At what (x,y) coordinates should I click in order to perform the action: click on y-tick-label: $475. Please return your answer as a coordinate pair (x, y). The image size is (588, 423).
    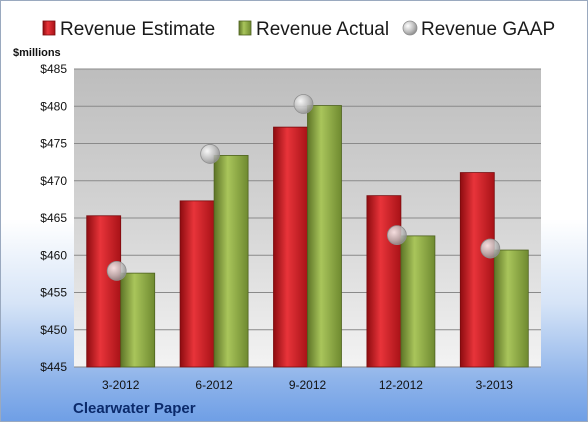
    Looking at the image, I should click on (53, 144).